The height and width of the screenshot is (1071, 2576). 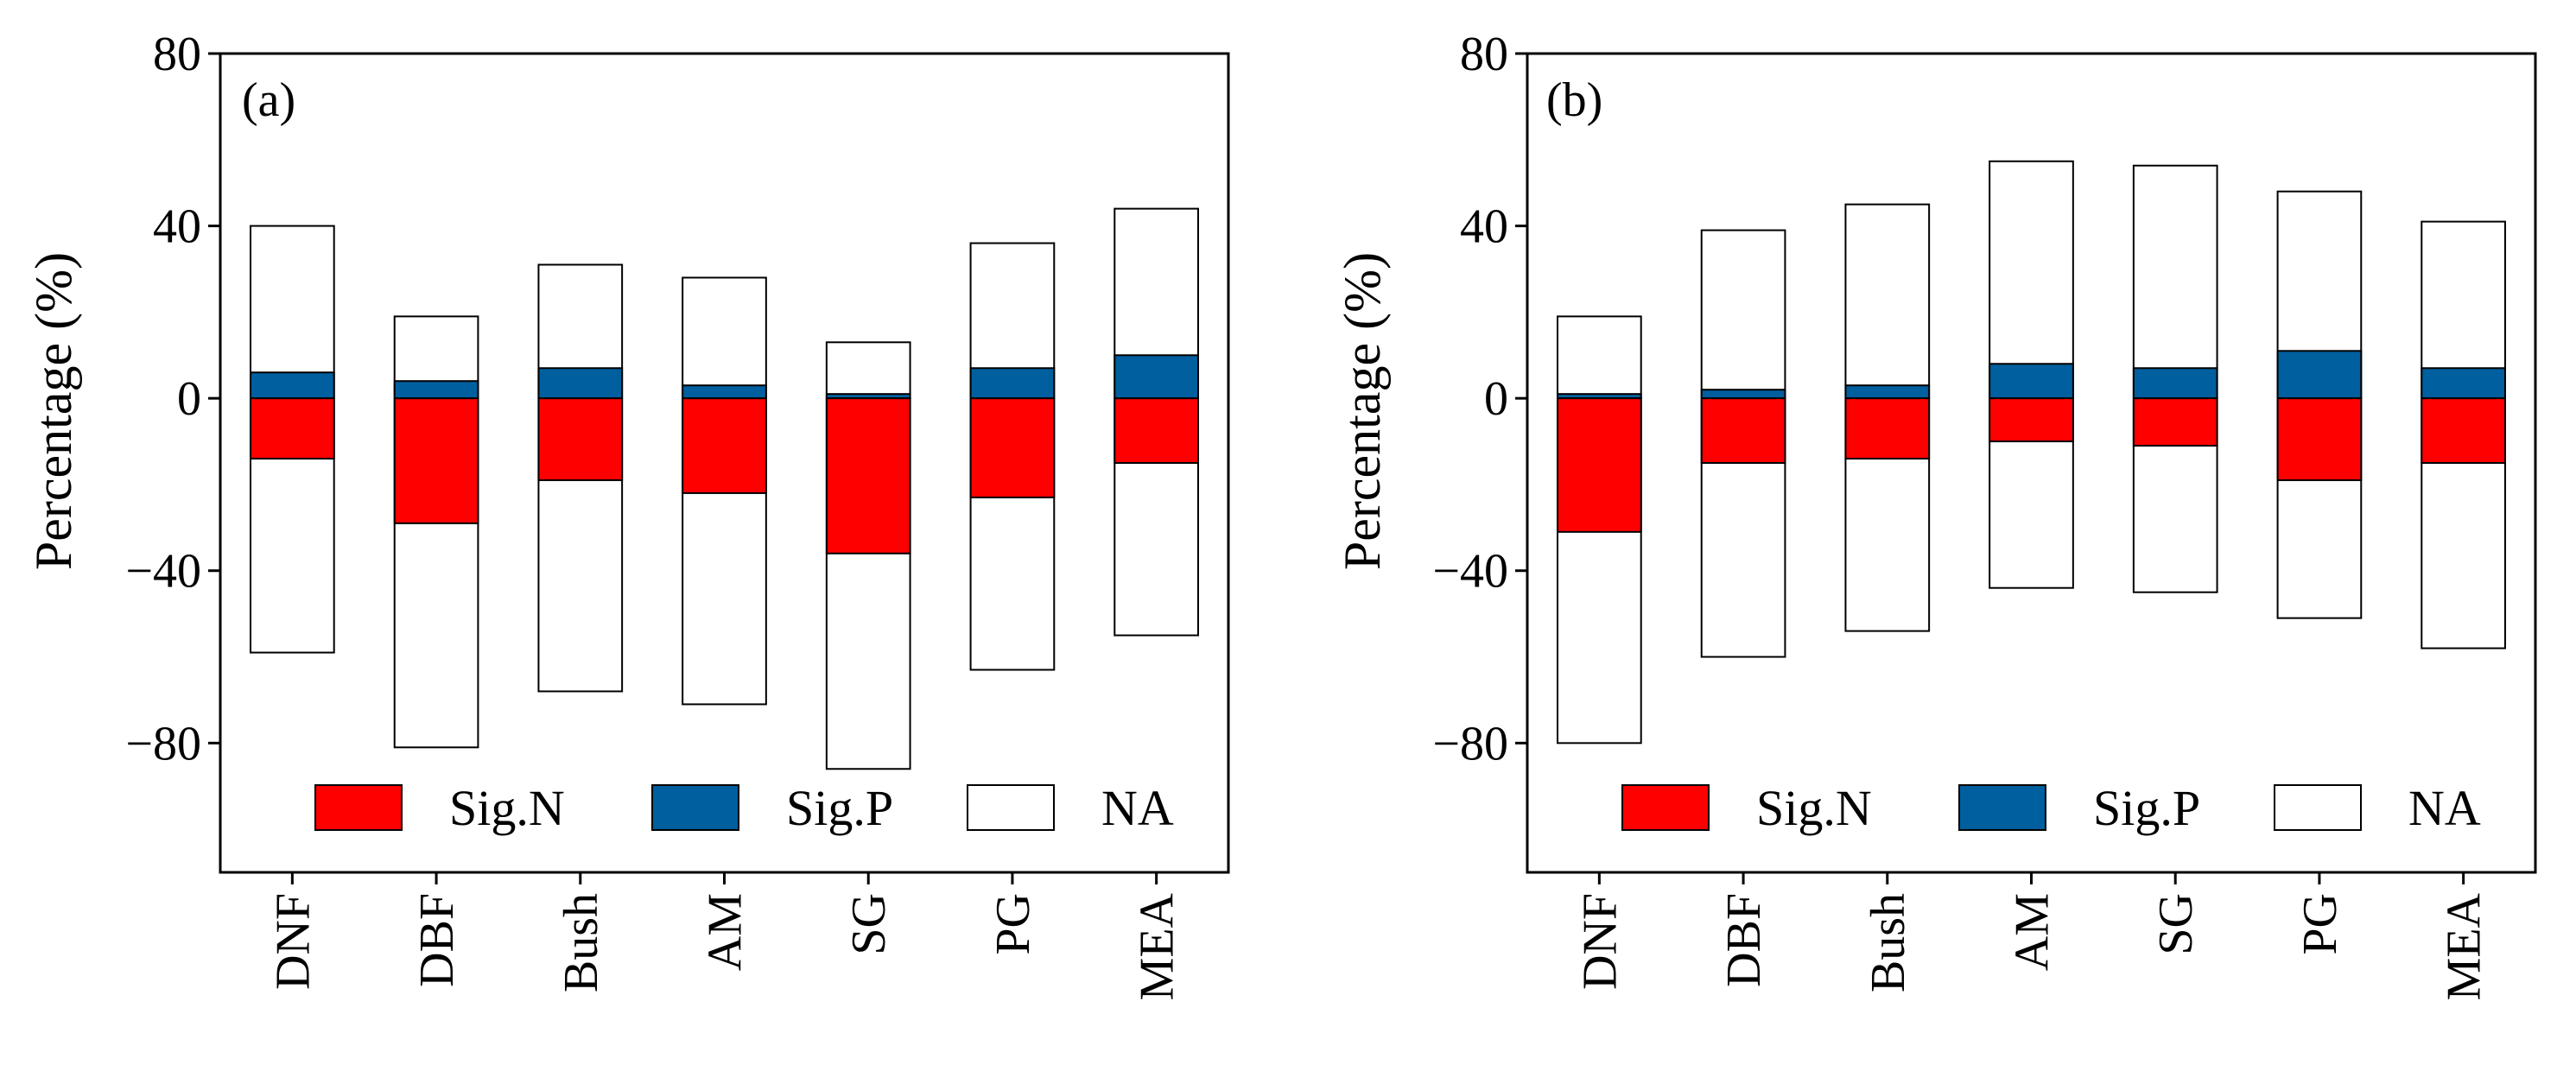 What do you see at coordinates (1574, 100) in the screenshot?
I see `panel-label: (b)` at bounding box center [1574, 100].